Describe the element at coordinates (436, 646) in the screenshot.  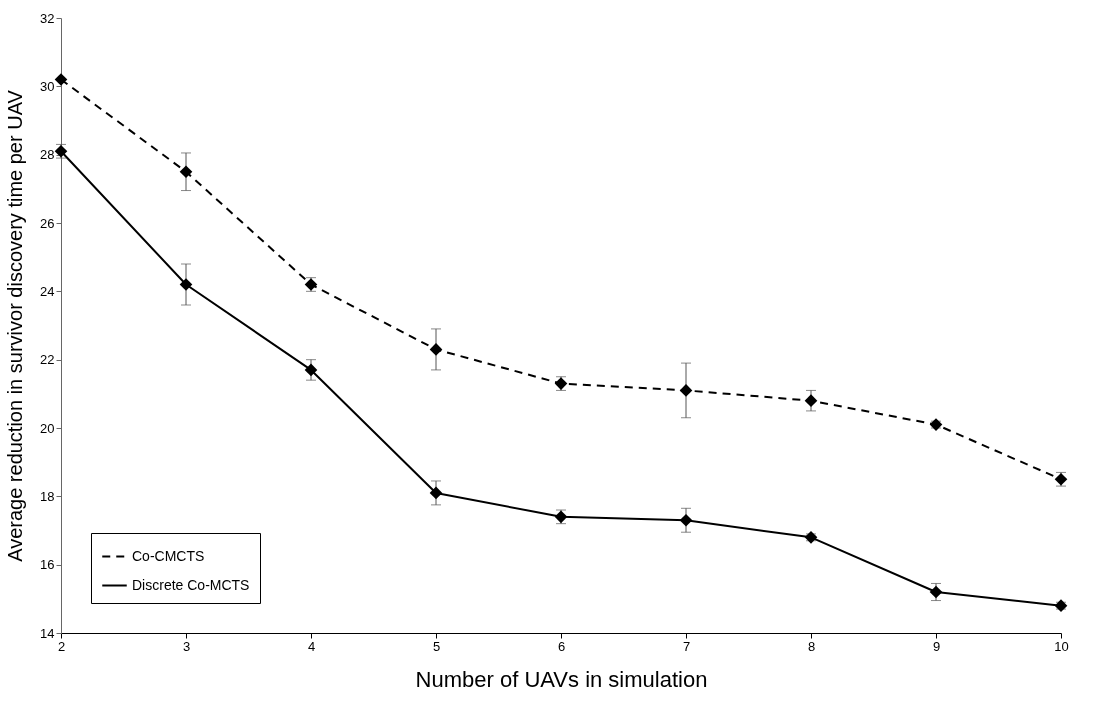
I see `x-tick-label: 5` at that location.